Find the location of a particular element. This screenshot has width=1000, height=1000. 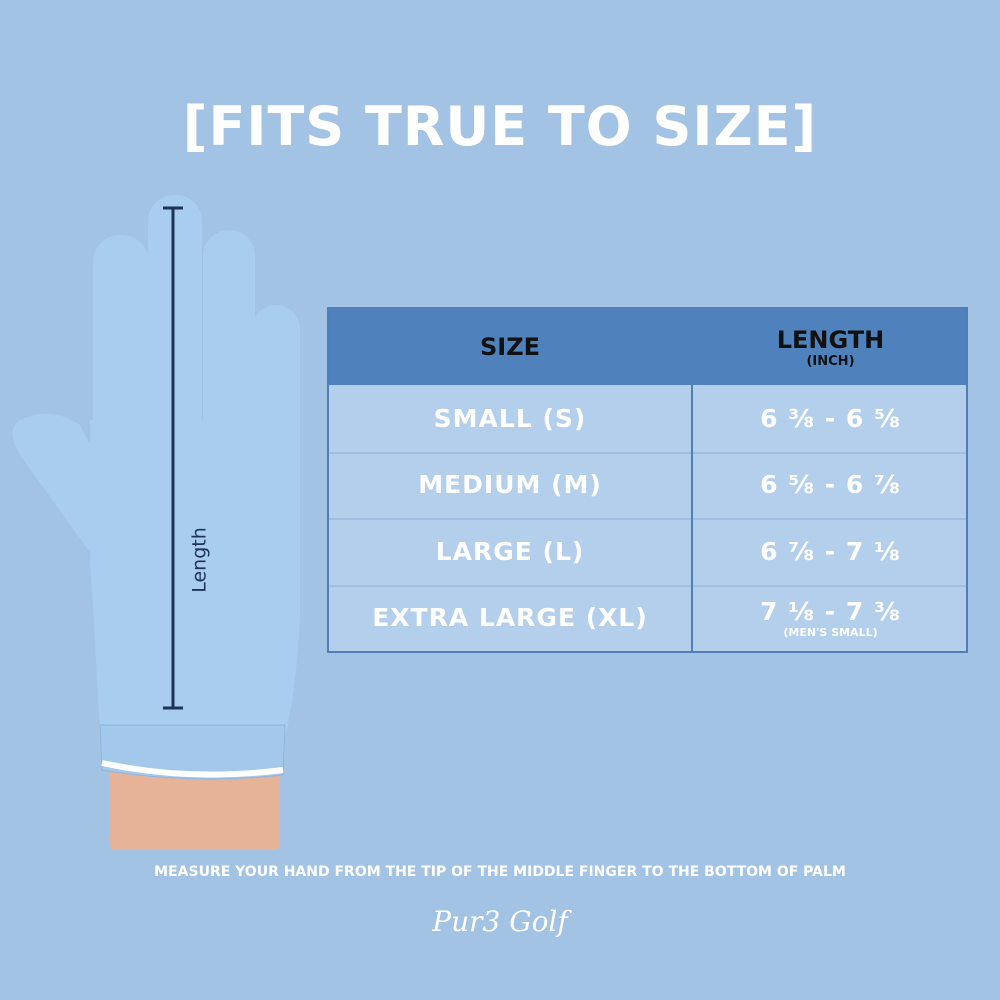

size-cell: MEDIUM (M) is located at coordinates (510, 485).